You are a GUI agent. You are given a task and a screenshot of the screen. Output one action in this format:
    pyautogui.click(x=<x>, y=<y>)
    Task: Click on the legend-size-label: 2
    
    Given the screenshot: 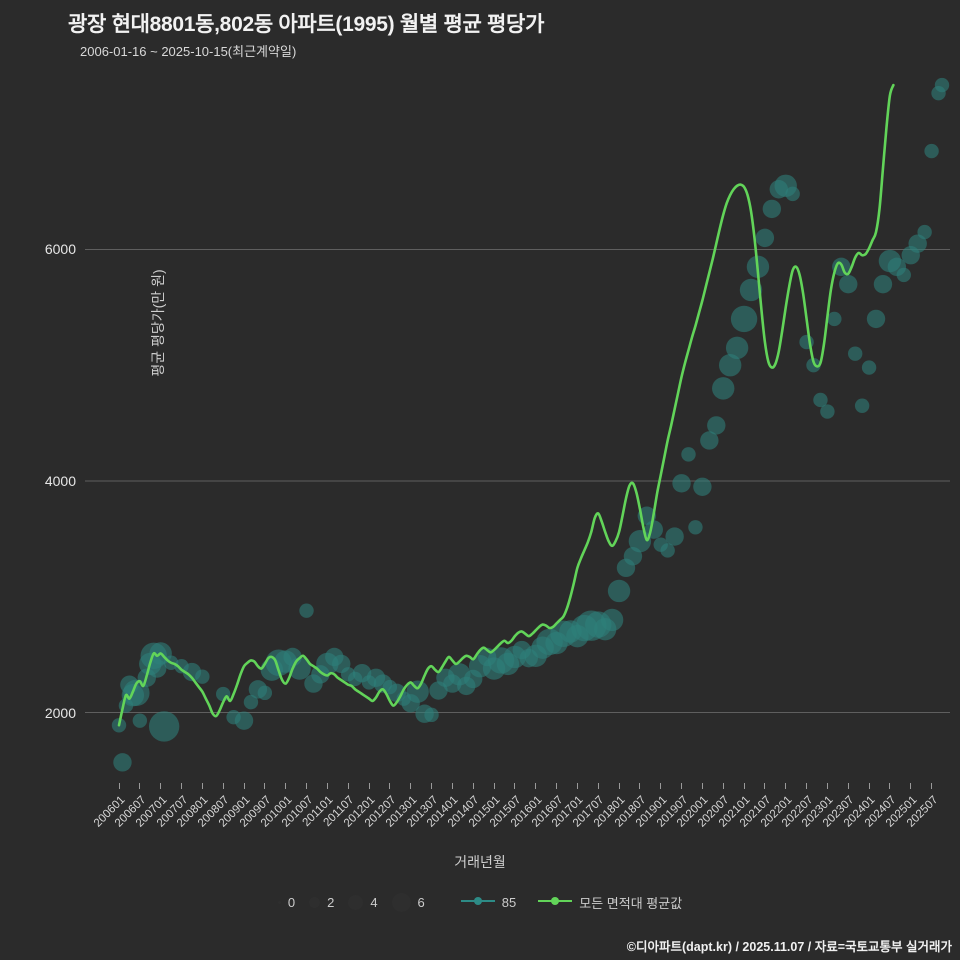 What is the action you would take?
    pyautogui.click(x=331, y=902)
    